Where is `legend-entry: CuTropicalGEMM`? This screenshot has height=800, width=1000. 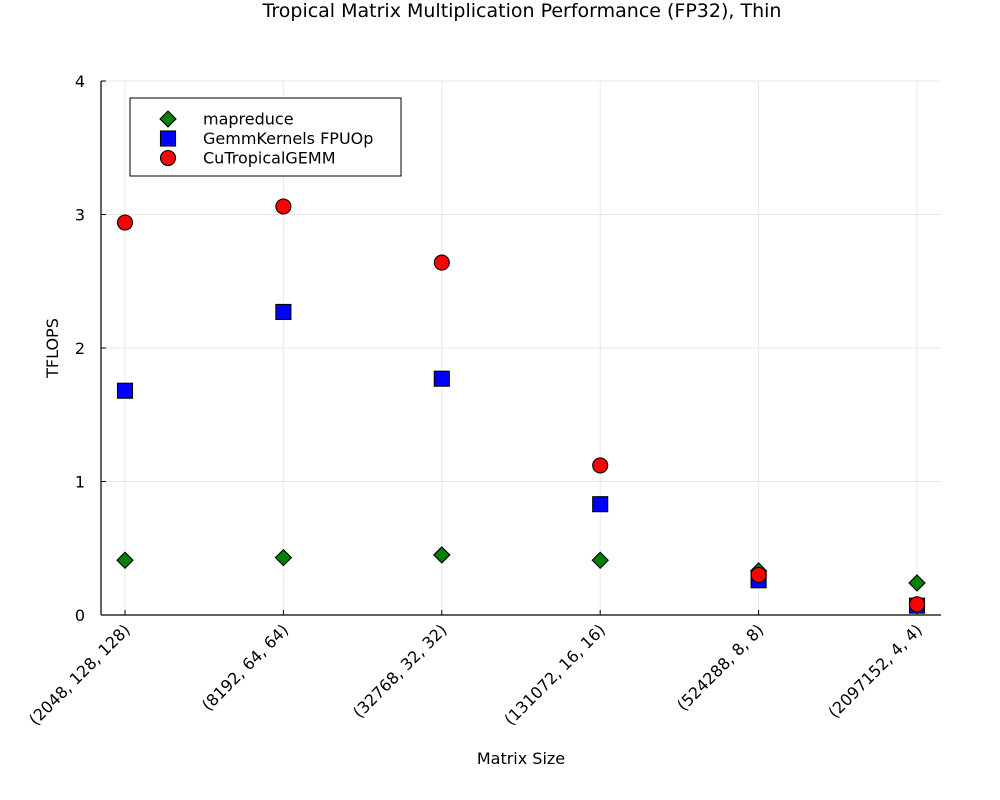 legend-entry: CuTropicalGEMM is located at coordinates (247, 158).